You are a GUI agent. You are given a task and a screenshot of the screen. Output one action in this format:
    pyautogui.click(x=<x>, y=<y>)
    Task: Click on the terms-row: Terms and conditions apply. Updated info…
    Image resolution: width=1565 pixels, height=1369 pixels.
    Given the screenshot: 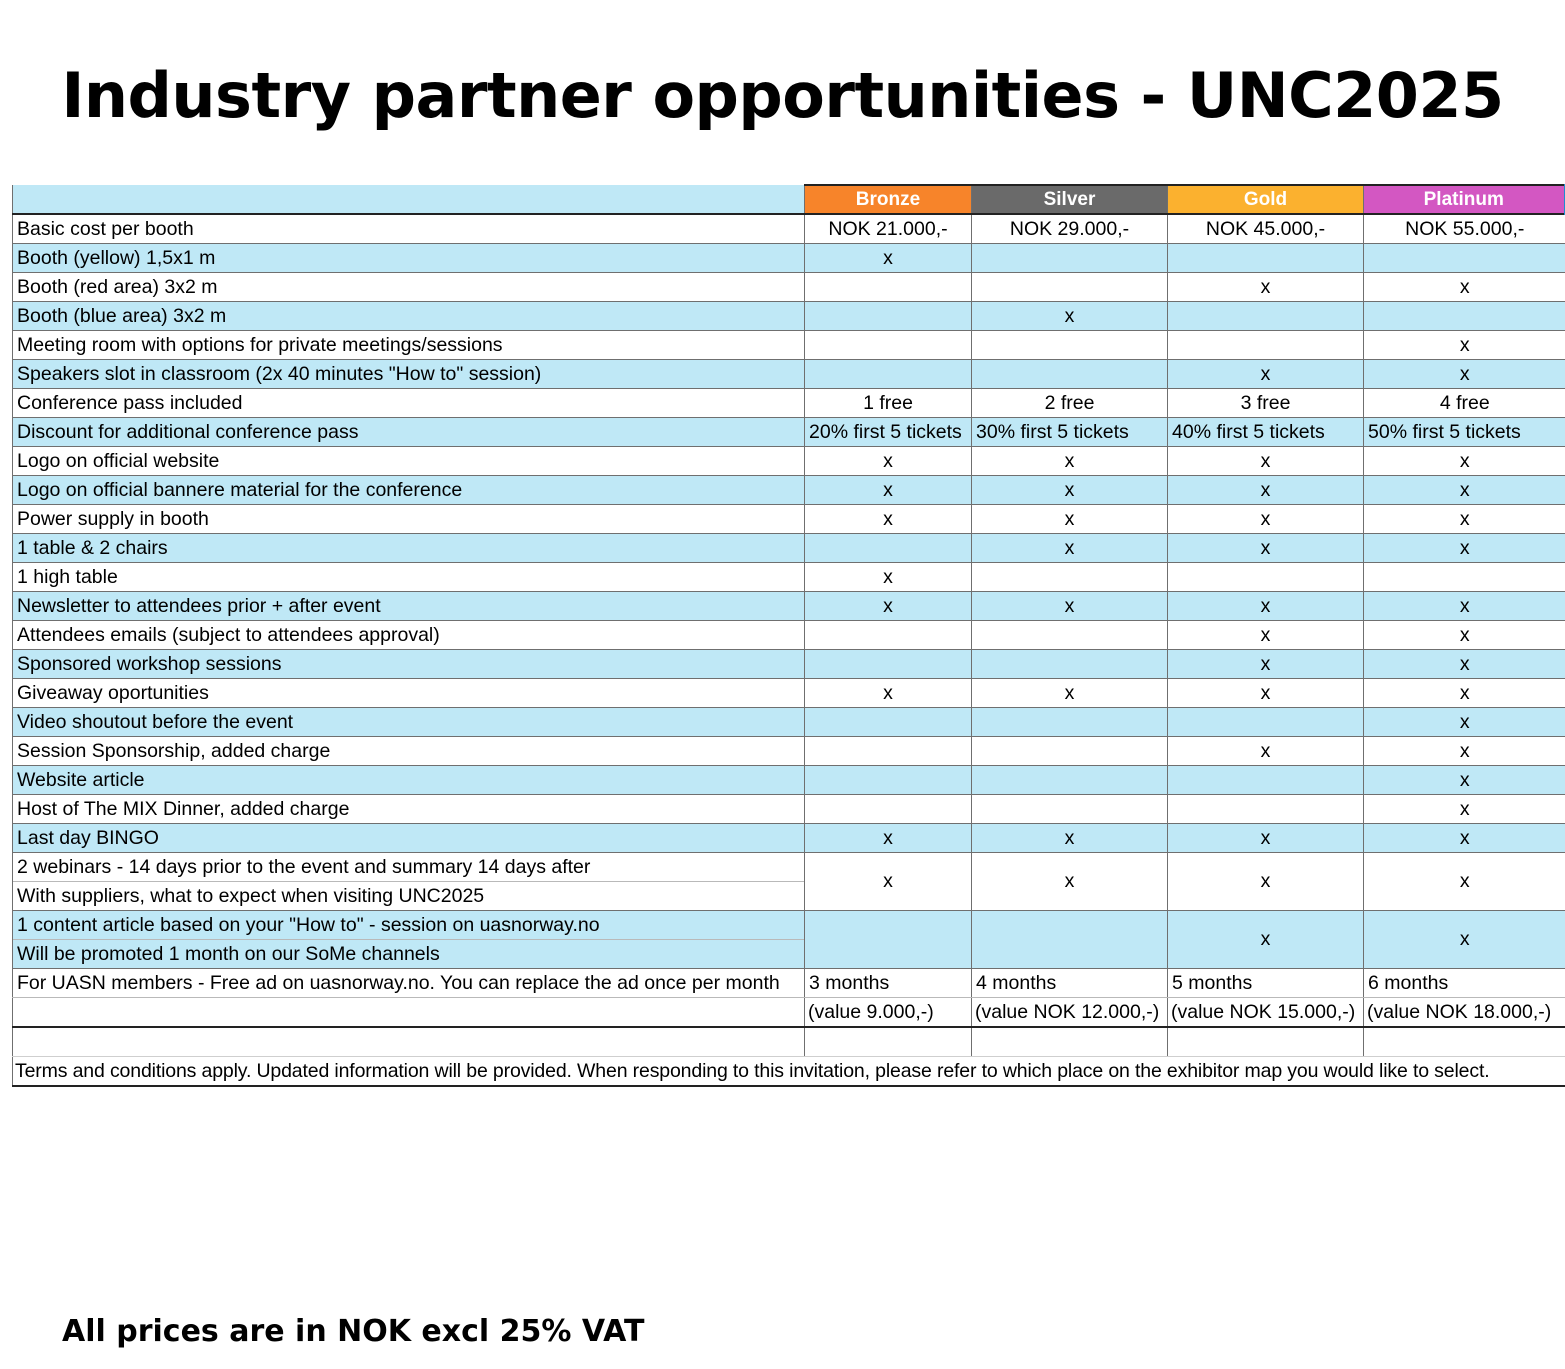 What is the action you would take?
    pyautogui.click(x=788, y=1071)
    